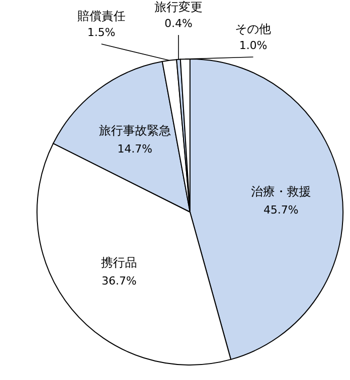 The height and width of the screenshot is (380, 350). I want to click on slice-label: 旅行事故緊急, so click(134, 131).